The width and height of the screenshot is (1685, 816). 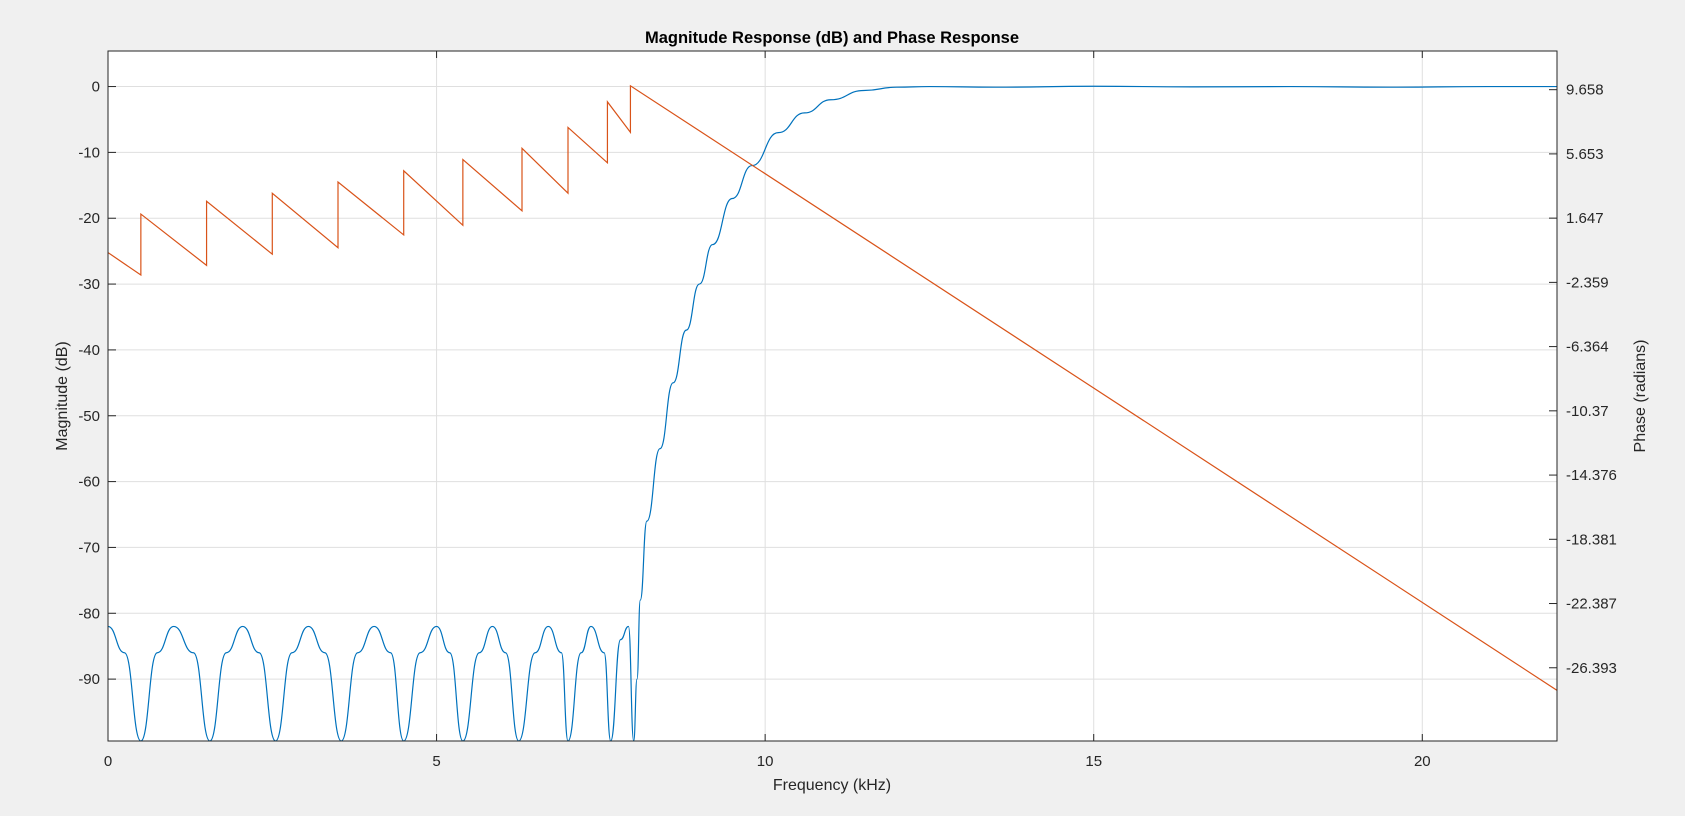 I want to click on y-right-tick-label: 9.658, so click(x=1585, y=90).